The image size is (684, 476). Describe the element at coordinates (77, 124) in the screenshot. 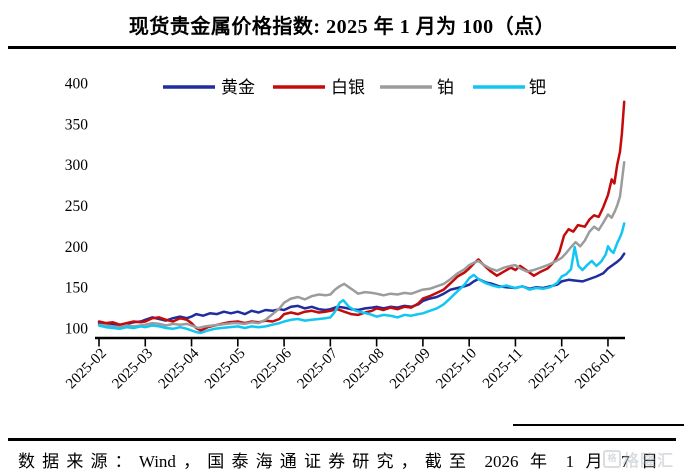

I see `y-axis-tick-label: 350` at that location.